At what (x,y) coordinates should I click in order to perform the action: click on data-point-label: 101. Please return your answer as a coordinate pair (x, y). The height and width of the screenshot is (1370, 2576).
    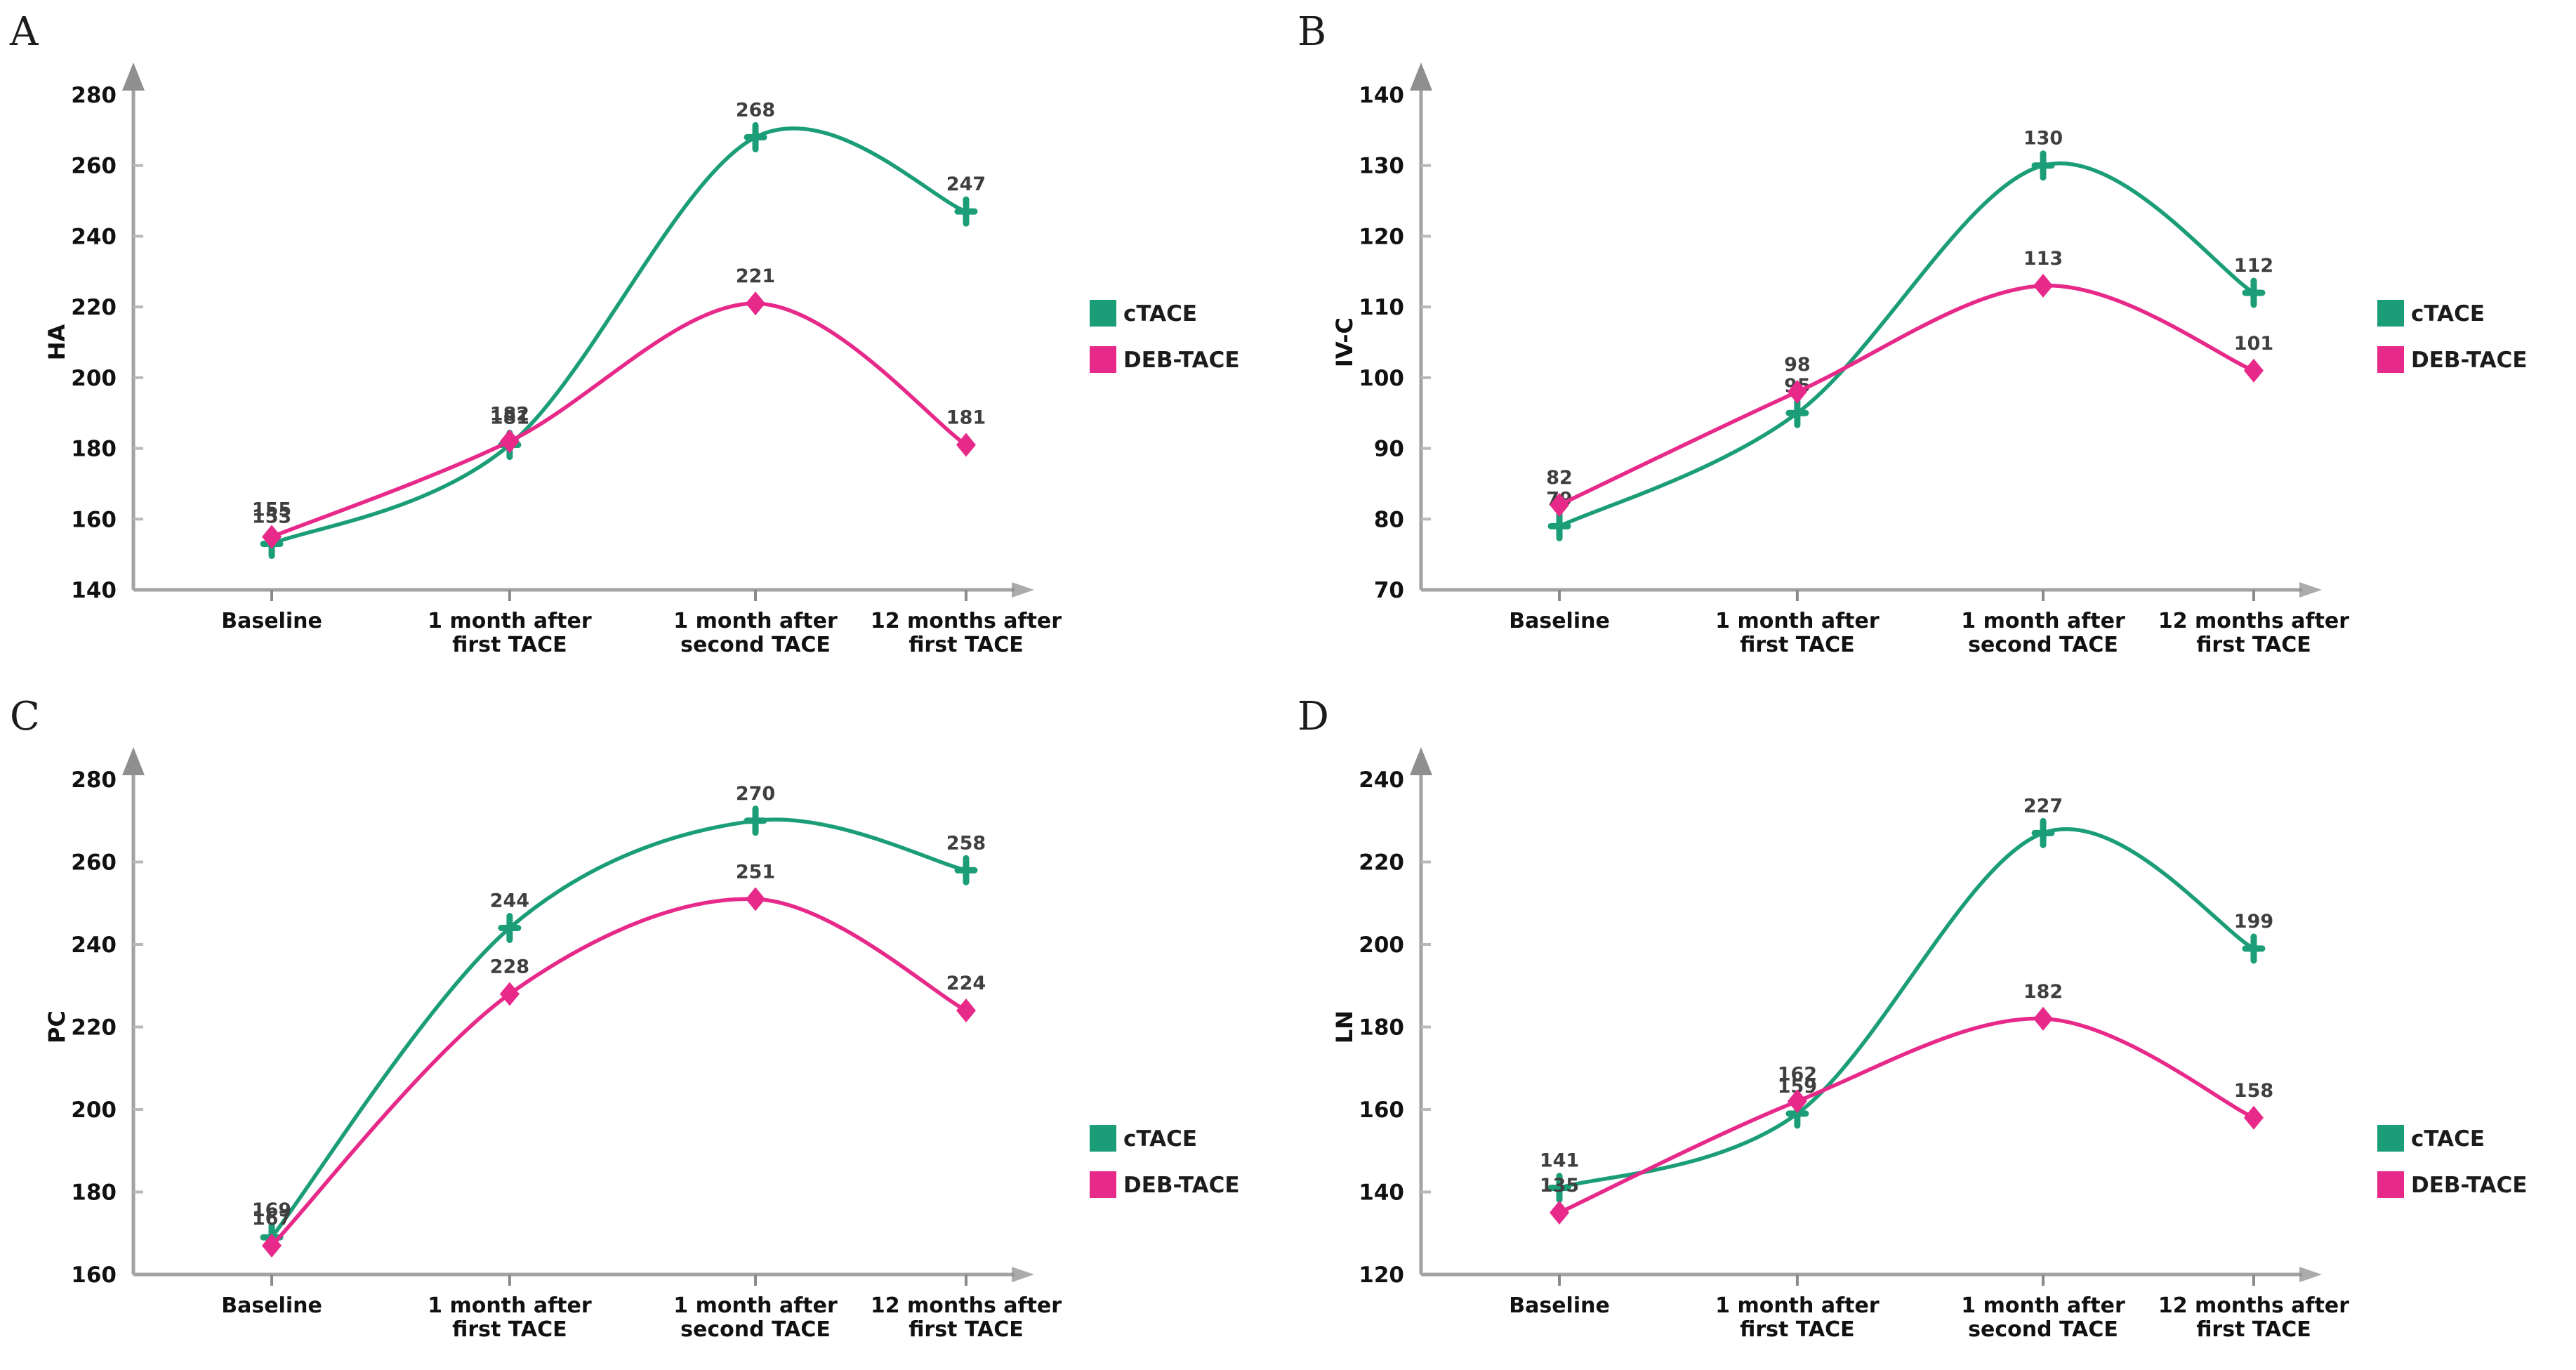
    Looking at the image, I should click on (2253, 344).